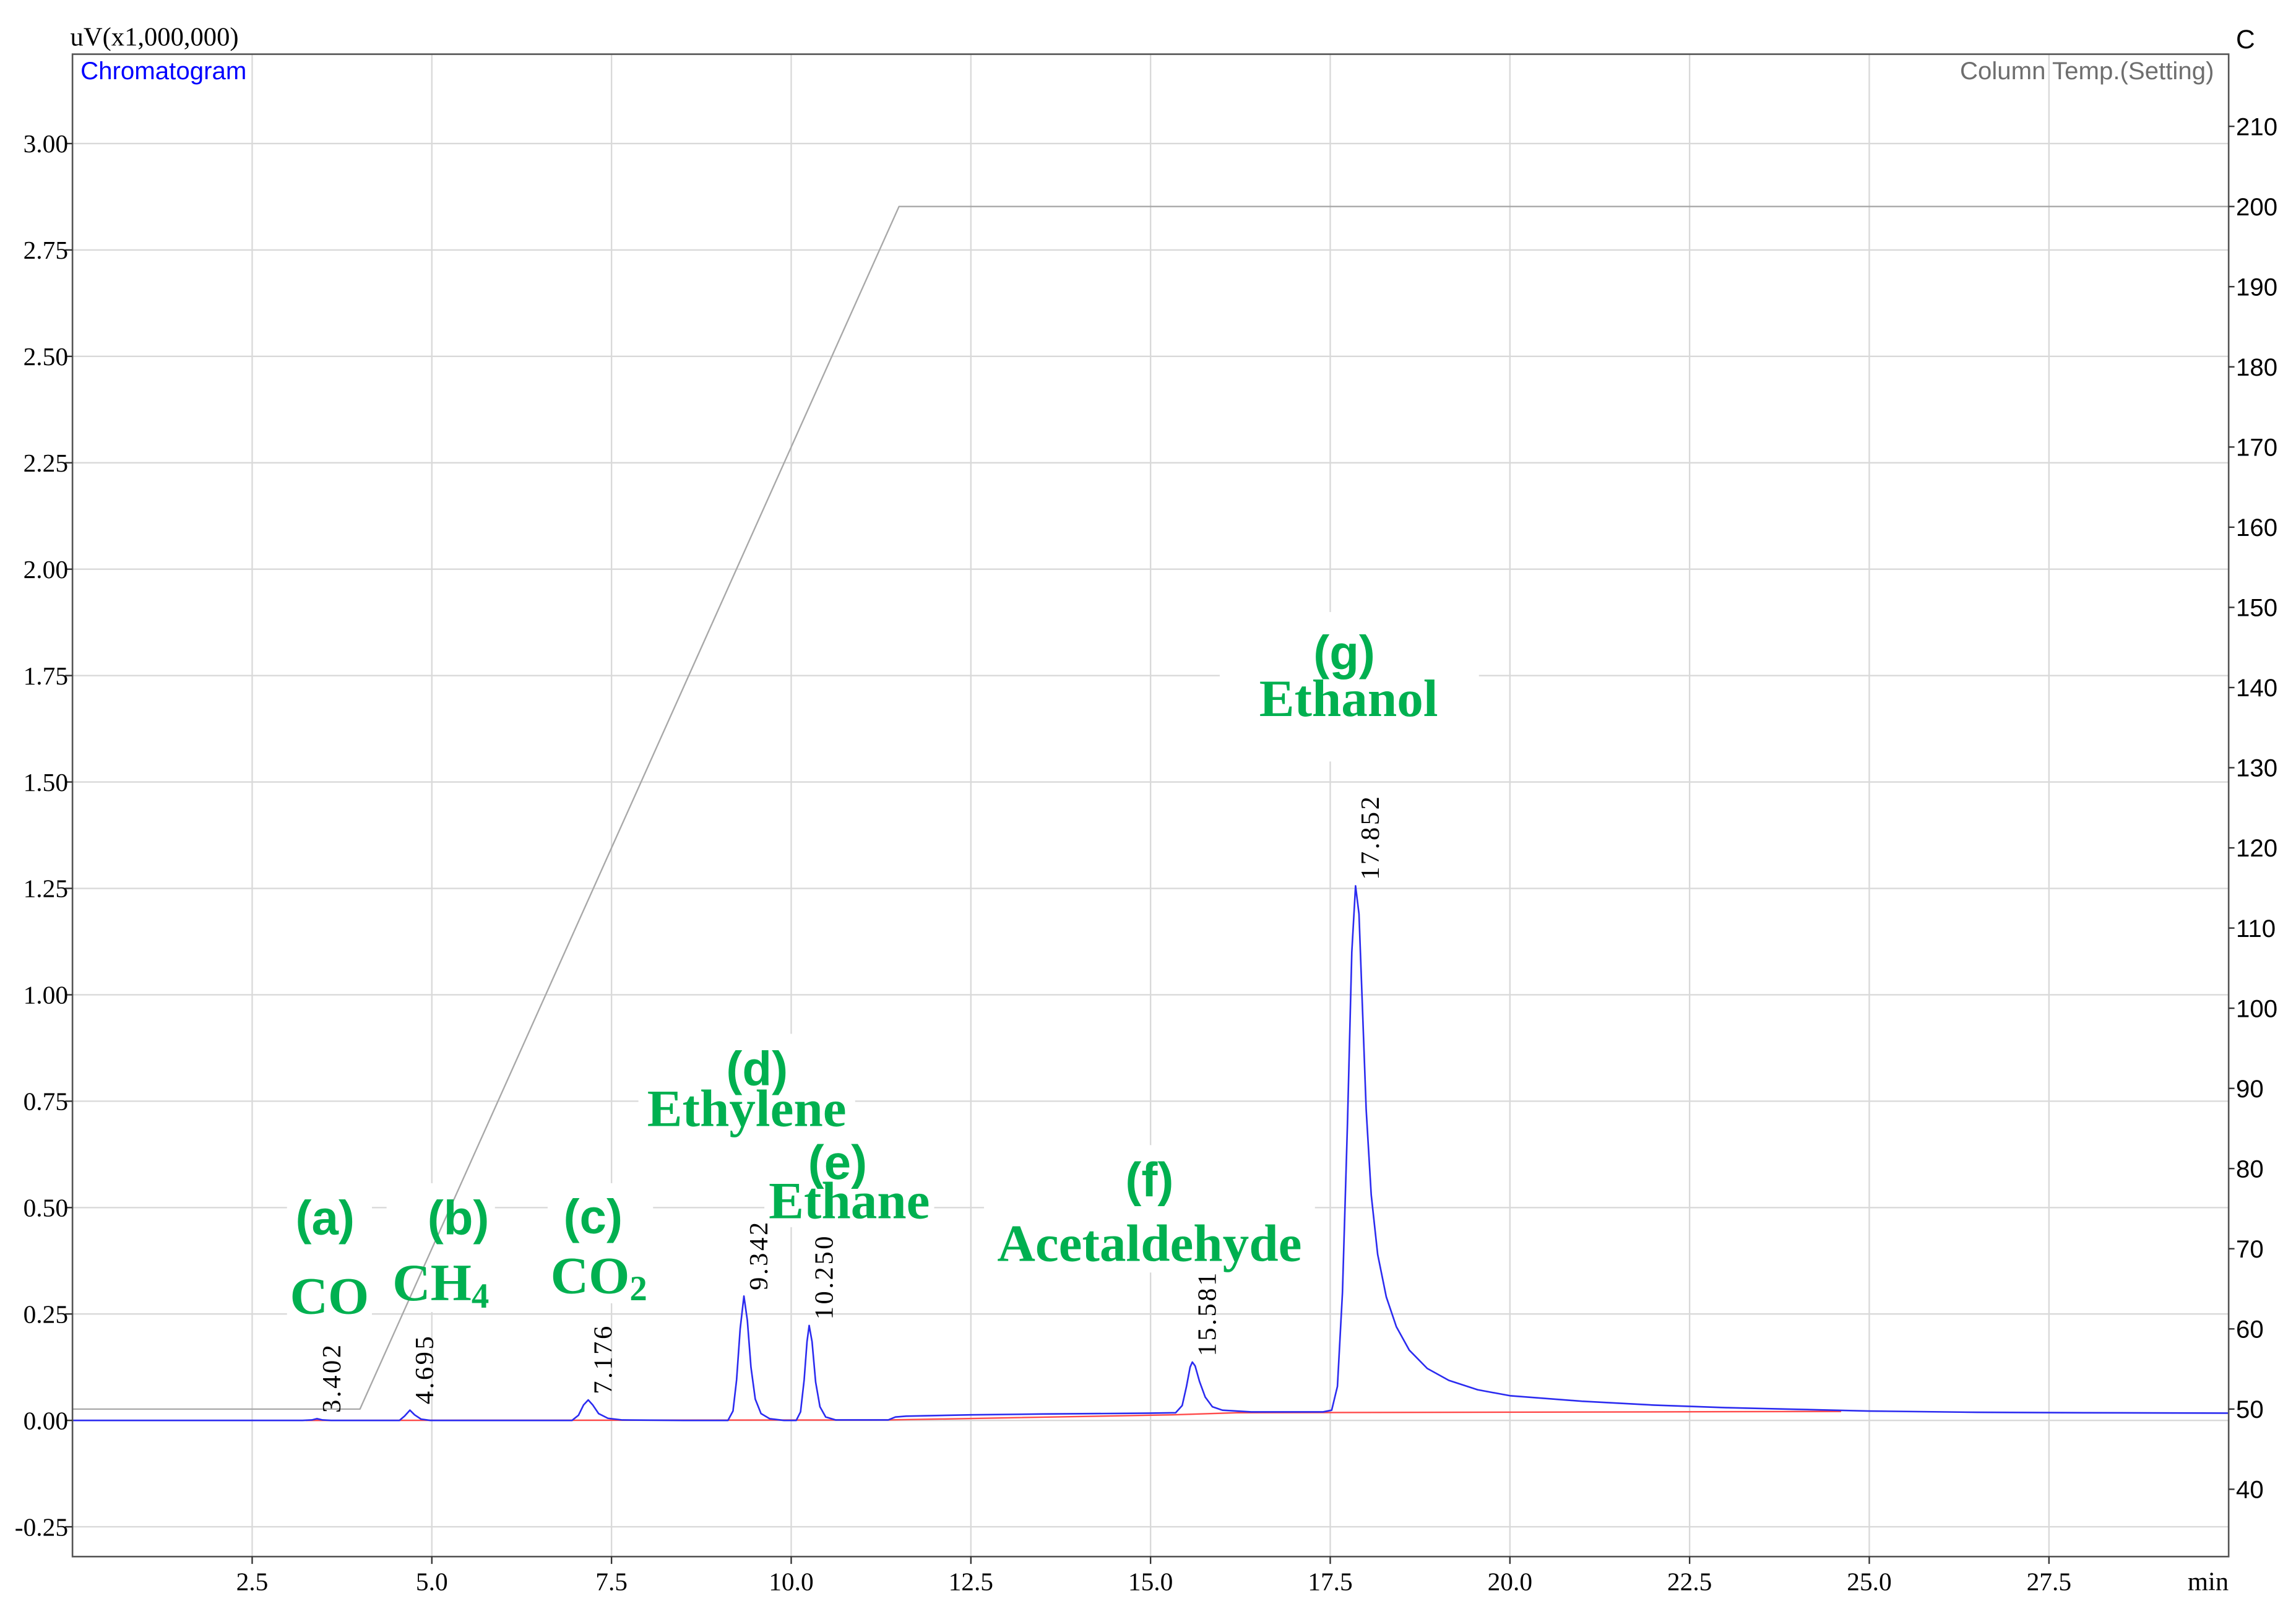 This screenshot has height=1614, width=2296. I want to click on y-axis-unit-label: uV(x1,000,000), so click(155, 36).